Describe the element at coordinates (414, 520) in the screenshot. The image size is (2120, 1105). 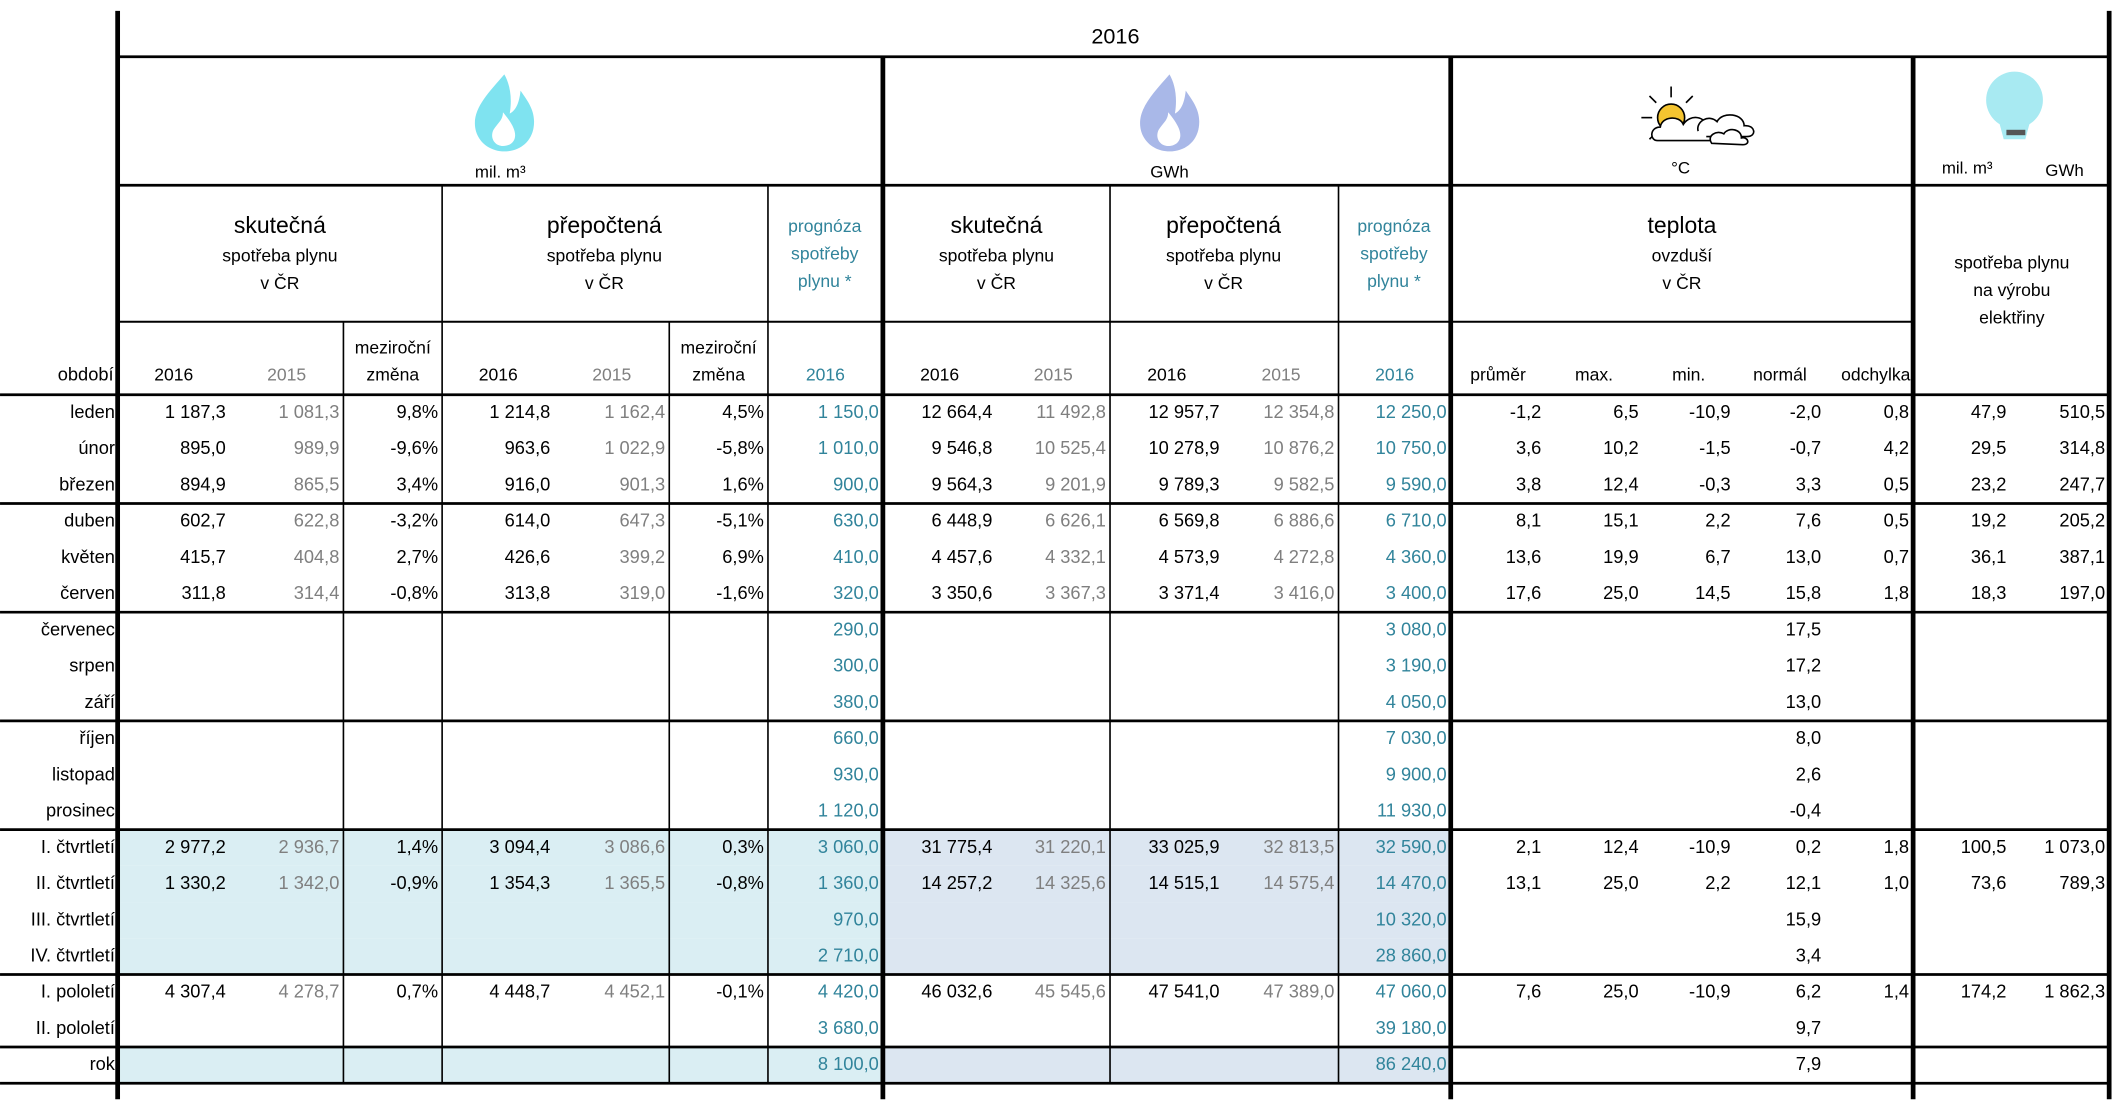
I see `cell-value: -3,2%` at that location.